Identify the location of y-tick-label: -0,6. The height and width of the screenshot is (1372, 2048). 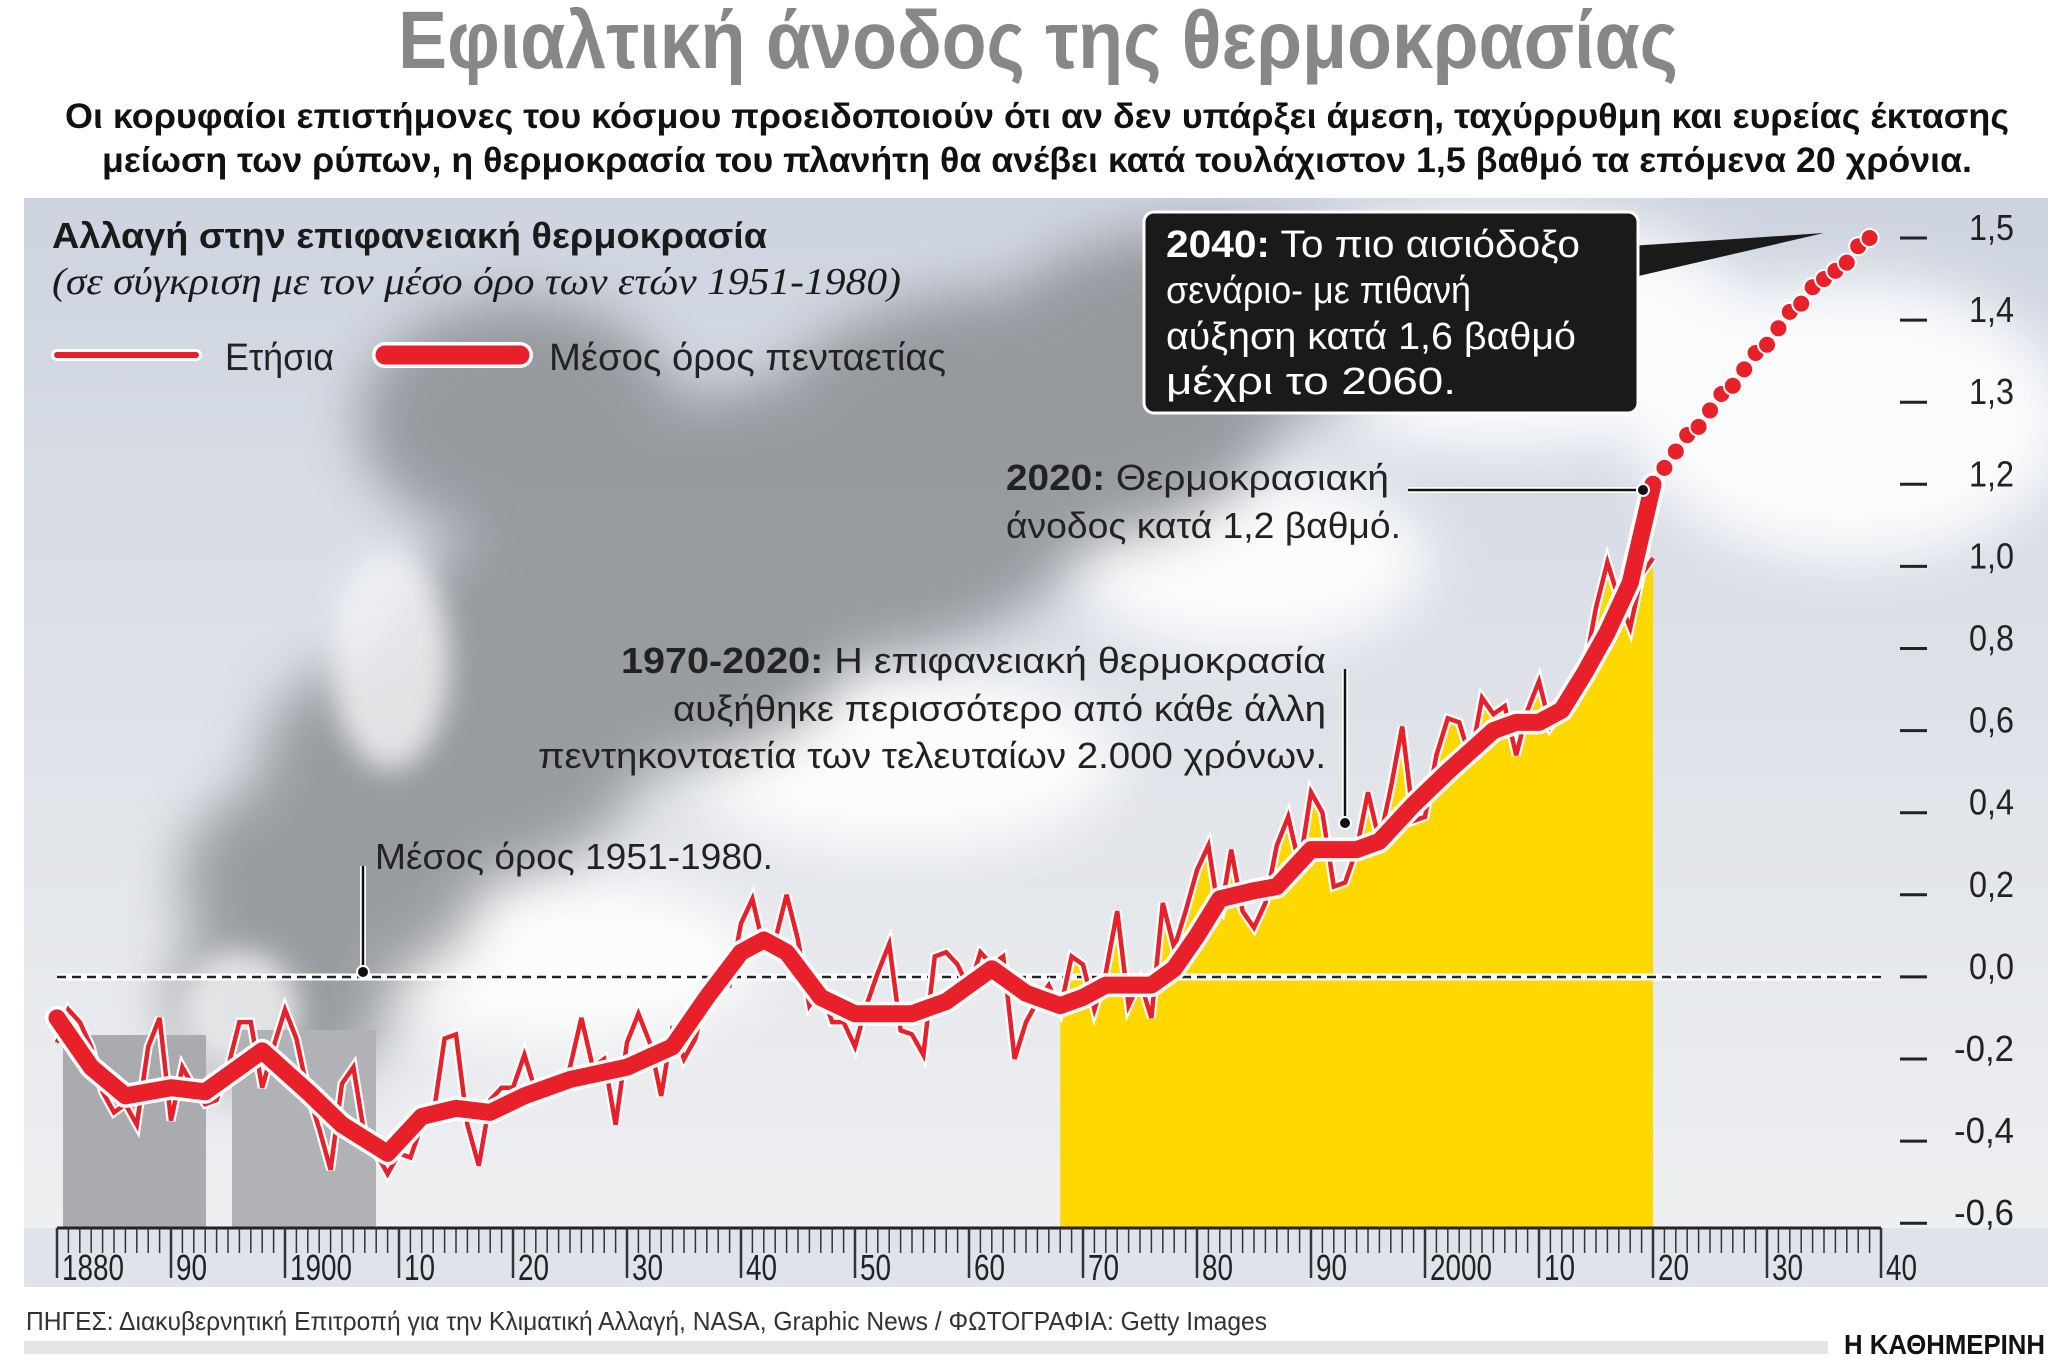
(1984, 1212).